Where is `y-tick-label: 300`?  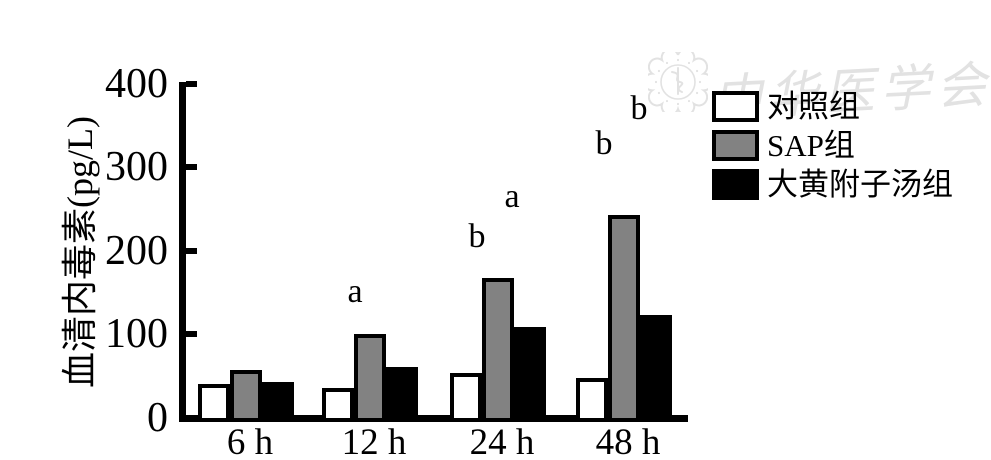 y-tick-label: 300 is located at coordinates (136, 167).